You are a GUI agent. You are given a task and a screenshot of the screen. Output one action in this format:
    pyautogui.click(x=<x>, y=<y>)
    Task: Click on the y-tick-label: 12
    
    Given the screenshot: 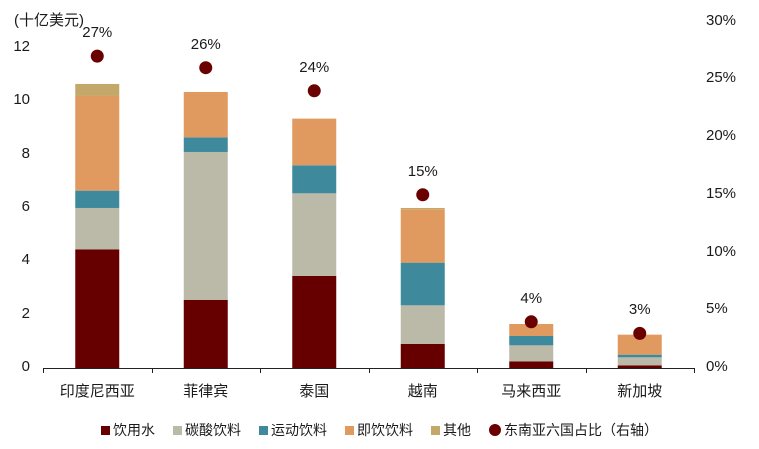 What is the action you would take?
    pyautogui.click(x=21, y=46)
    